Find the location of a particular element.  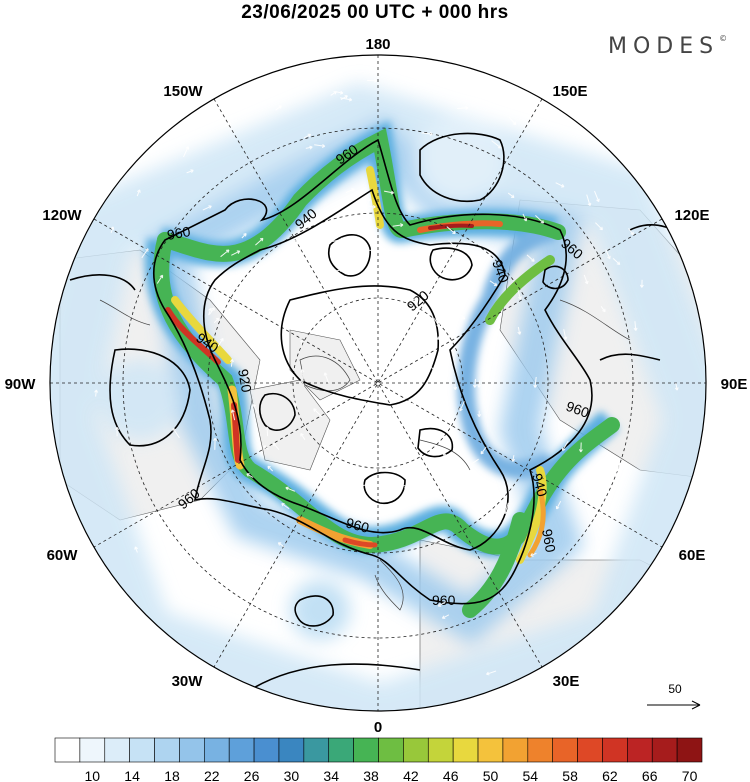

longitude-label-30w: 30W is located at coordinates (188, 681).